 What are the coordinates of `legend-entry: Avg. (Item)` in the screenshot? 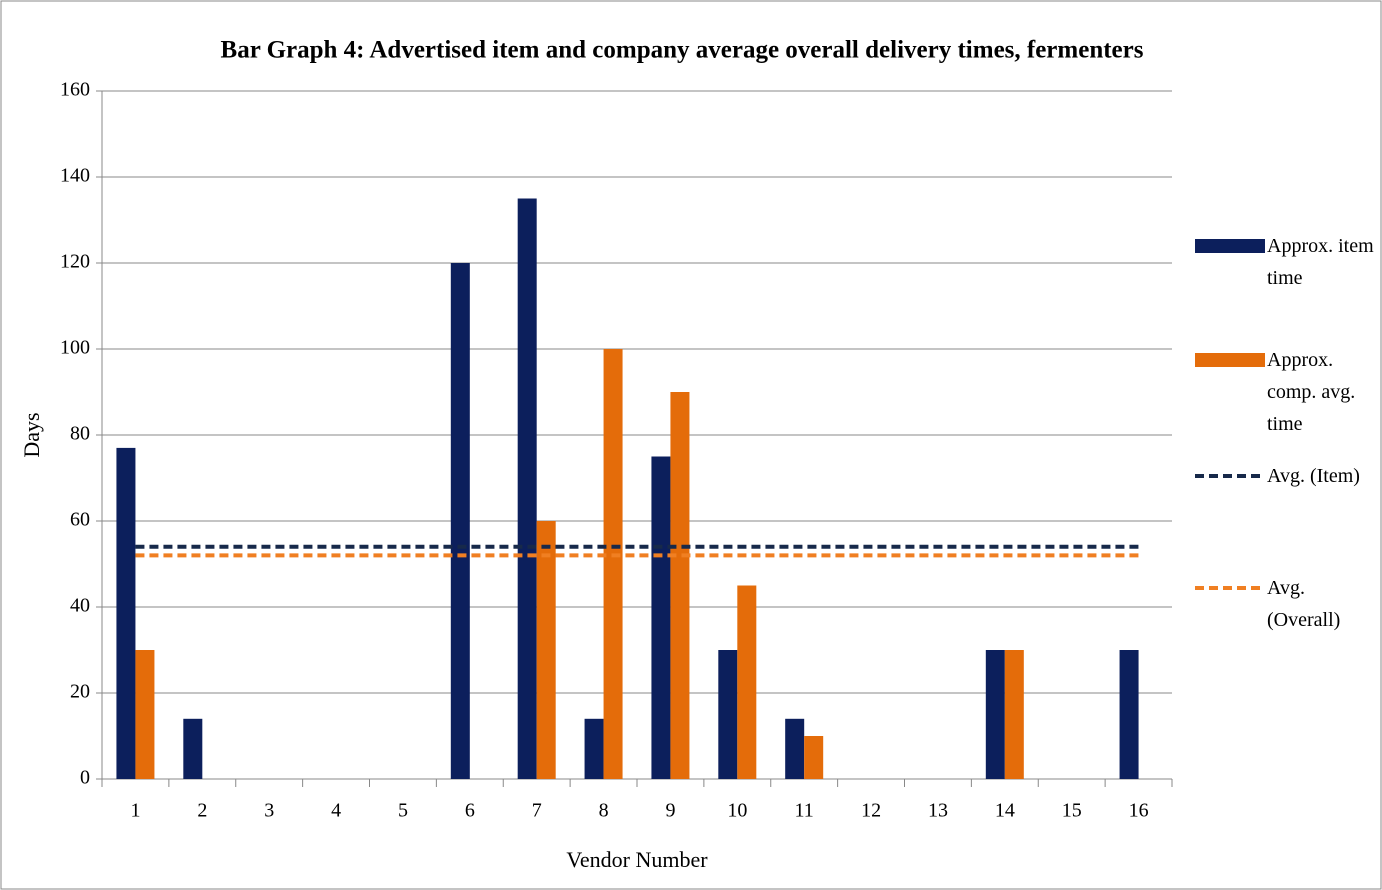 It's located at (1313, 476).